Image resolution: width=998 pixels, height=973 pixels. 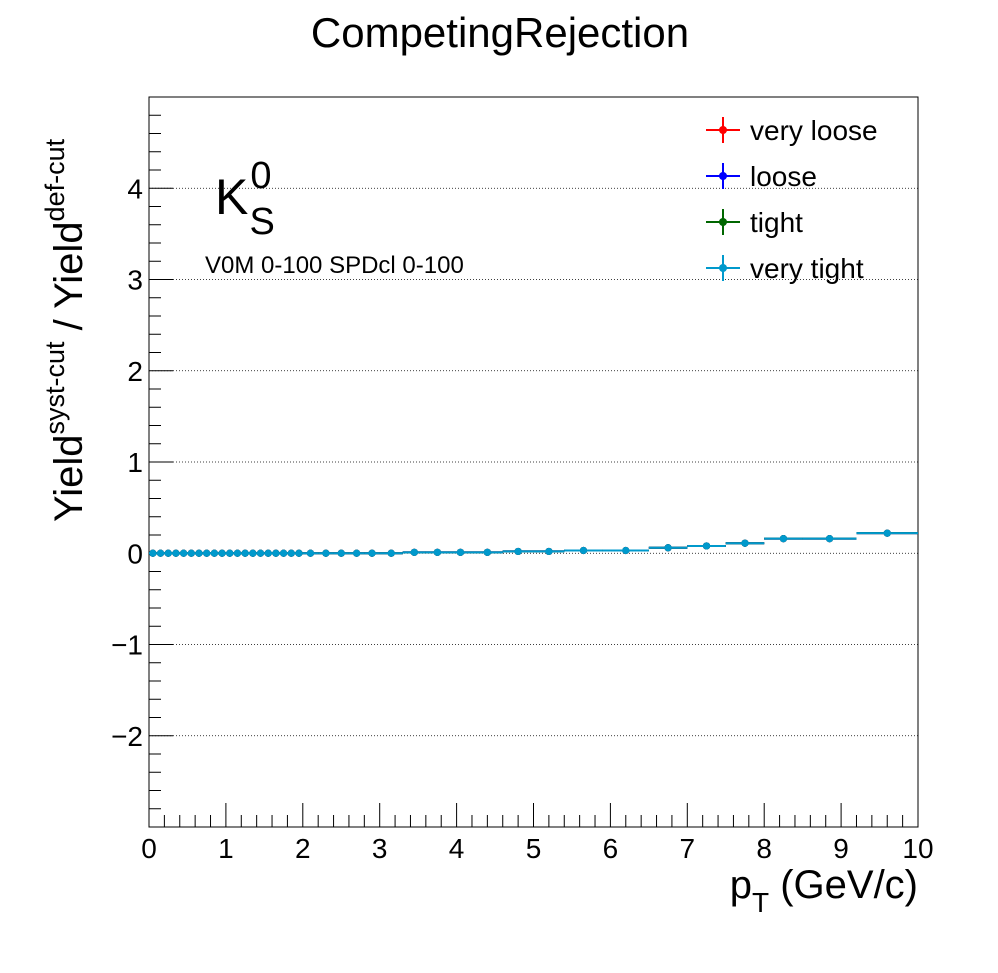 I want to click on x-tick-label: 4, so click(x=457, y=848).